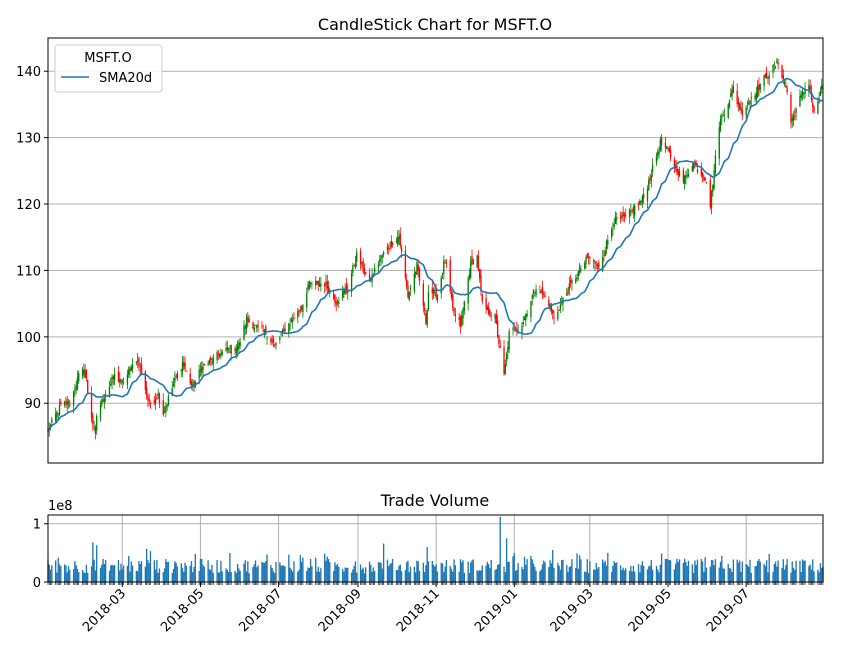 The height and width of the screenshot is (658, 849). I want to click on volume-bars, so click(435, 549).